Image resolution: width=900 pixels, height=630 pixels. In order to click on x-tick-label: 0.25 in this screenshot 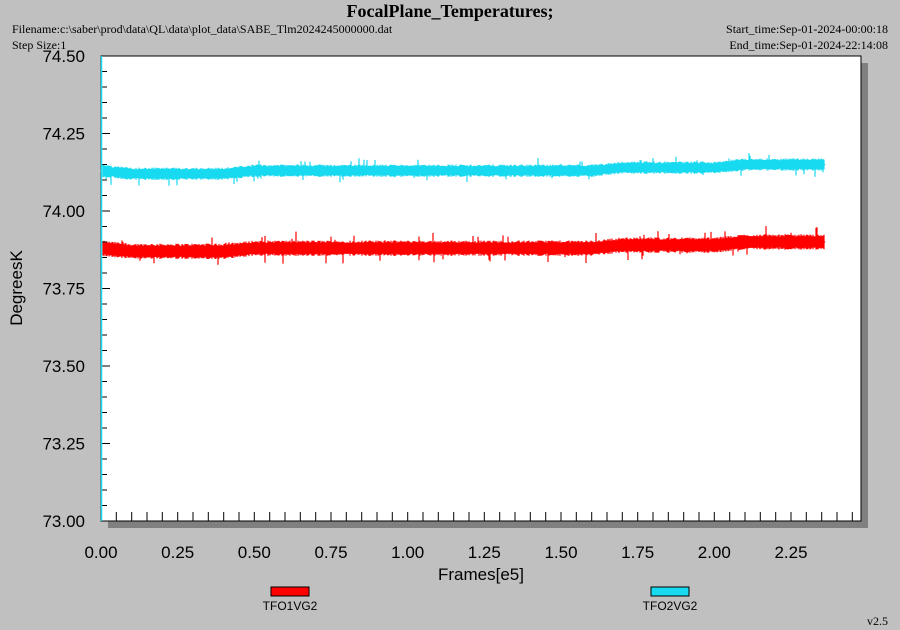, I will do `click(177, 552)`.